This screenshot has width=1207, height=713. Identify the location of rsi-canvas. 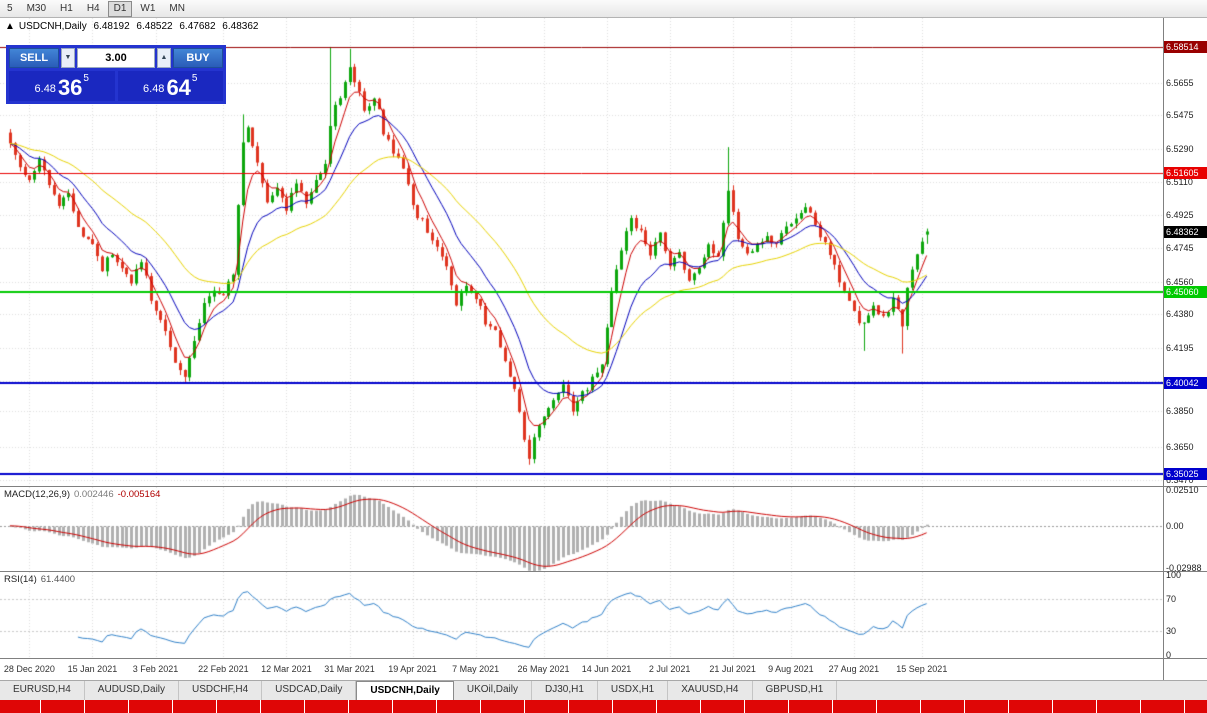
(581, 615).